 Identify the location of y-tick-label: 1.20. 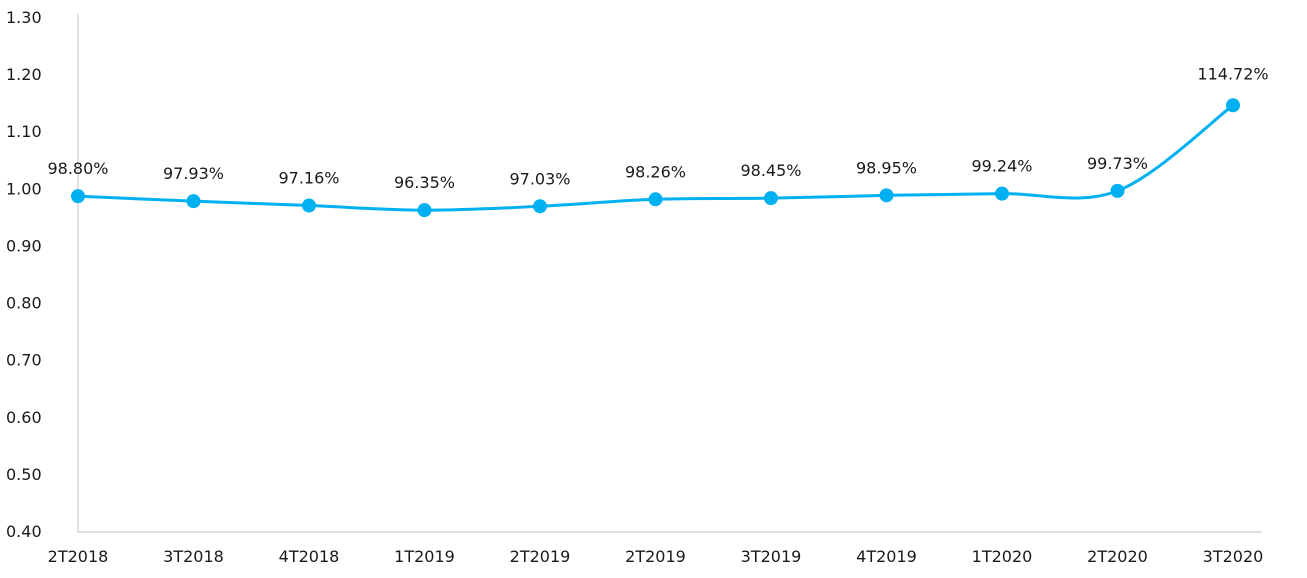
(24, 74).